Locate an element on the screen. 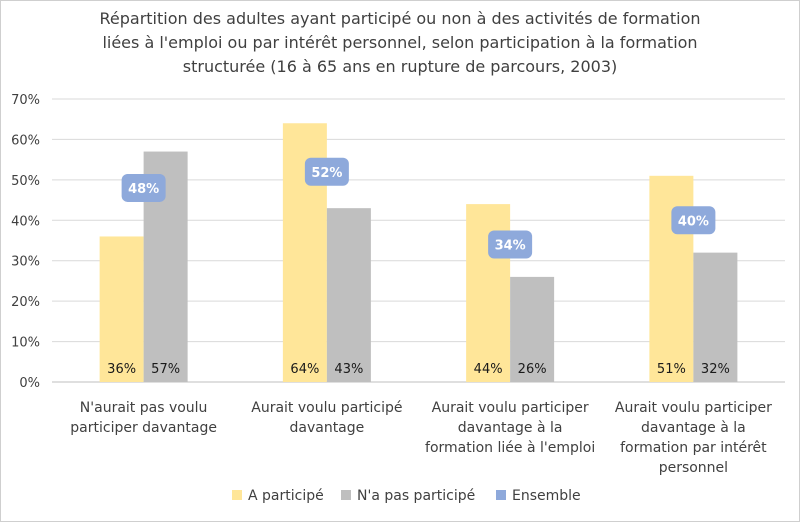 This screenshot has height=522, width=800. y-tick-label: 50% is located at coordinates (25, 181).